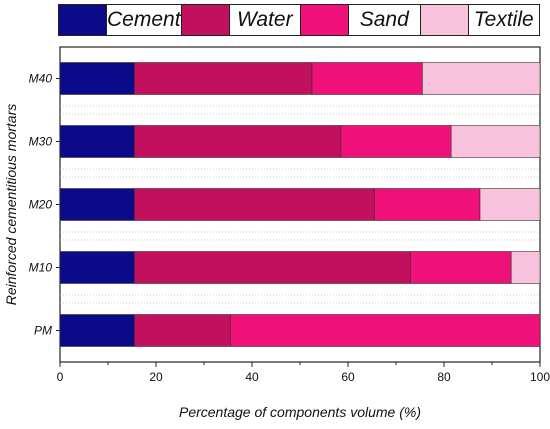 The height and width of the screenshot is (429, 550). I want to click on legend-label: Cement, so click(144, 19).